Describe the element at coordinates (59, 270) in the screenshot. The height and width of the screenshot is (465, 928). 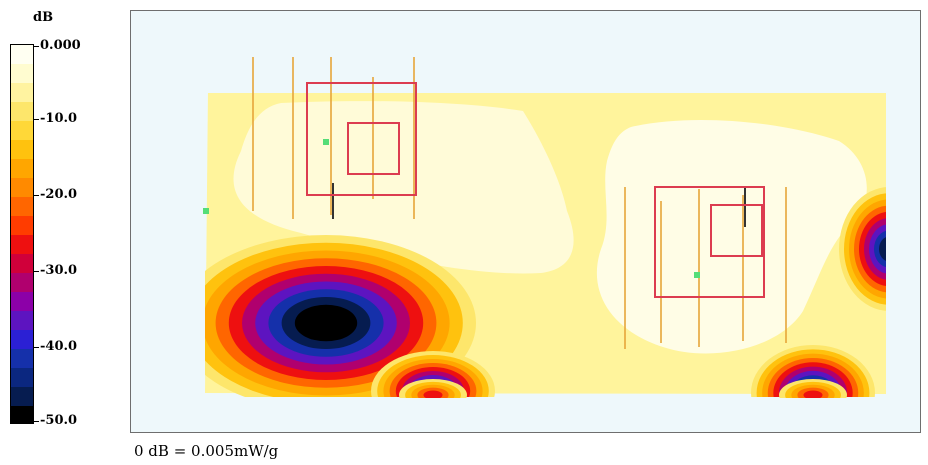
I see `colorbar-tick-label: -30.0` at that location.